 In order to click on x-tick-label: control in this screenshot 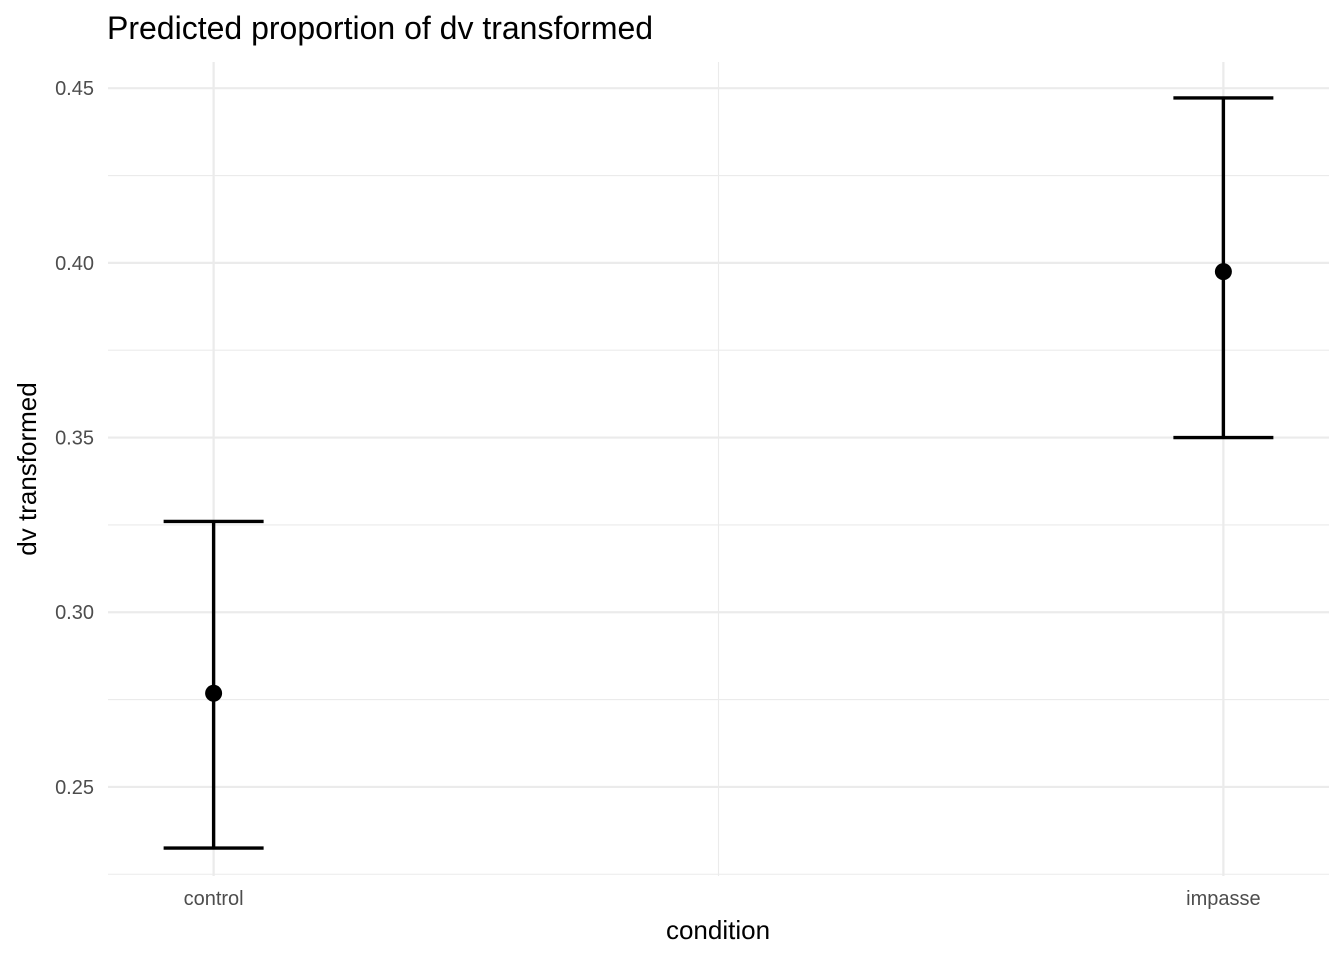, I will do `click(214, 899)`.